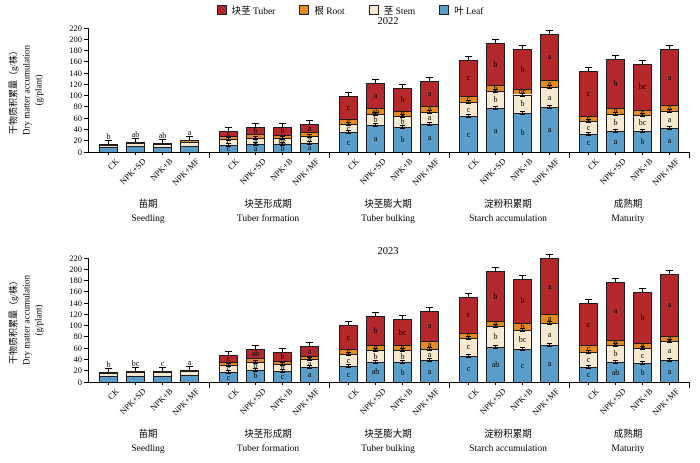 This screenshot has height=463, width=700. Describe the element at coordinates (189, 148) in the screenshot. I see `bar-segment-leaf` at that location.